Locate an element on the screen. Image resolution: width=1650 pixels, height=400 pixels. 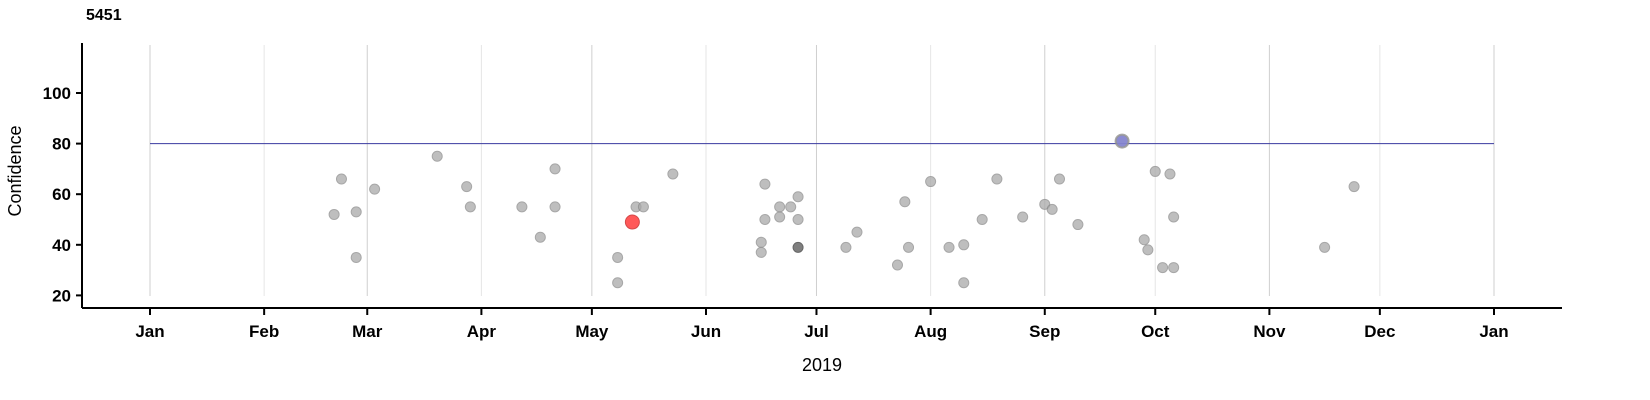
x-tick-label-mar-2: Mar is located at coordinates (367, 331).